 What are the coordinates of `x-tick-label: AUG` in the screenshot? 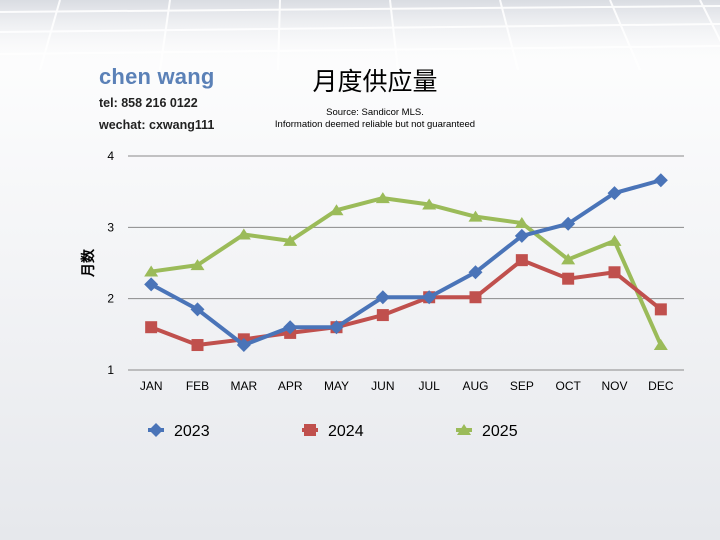 It's located at (475, 386).